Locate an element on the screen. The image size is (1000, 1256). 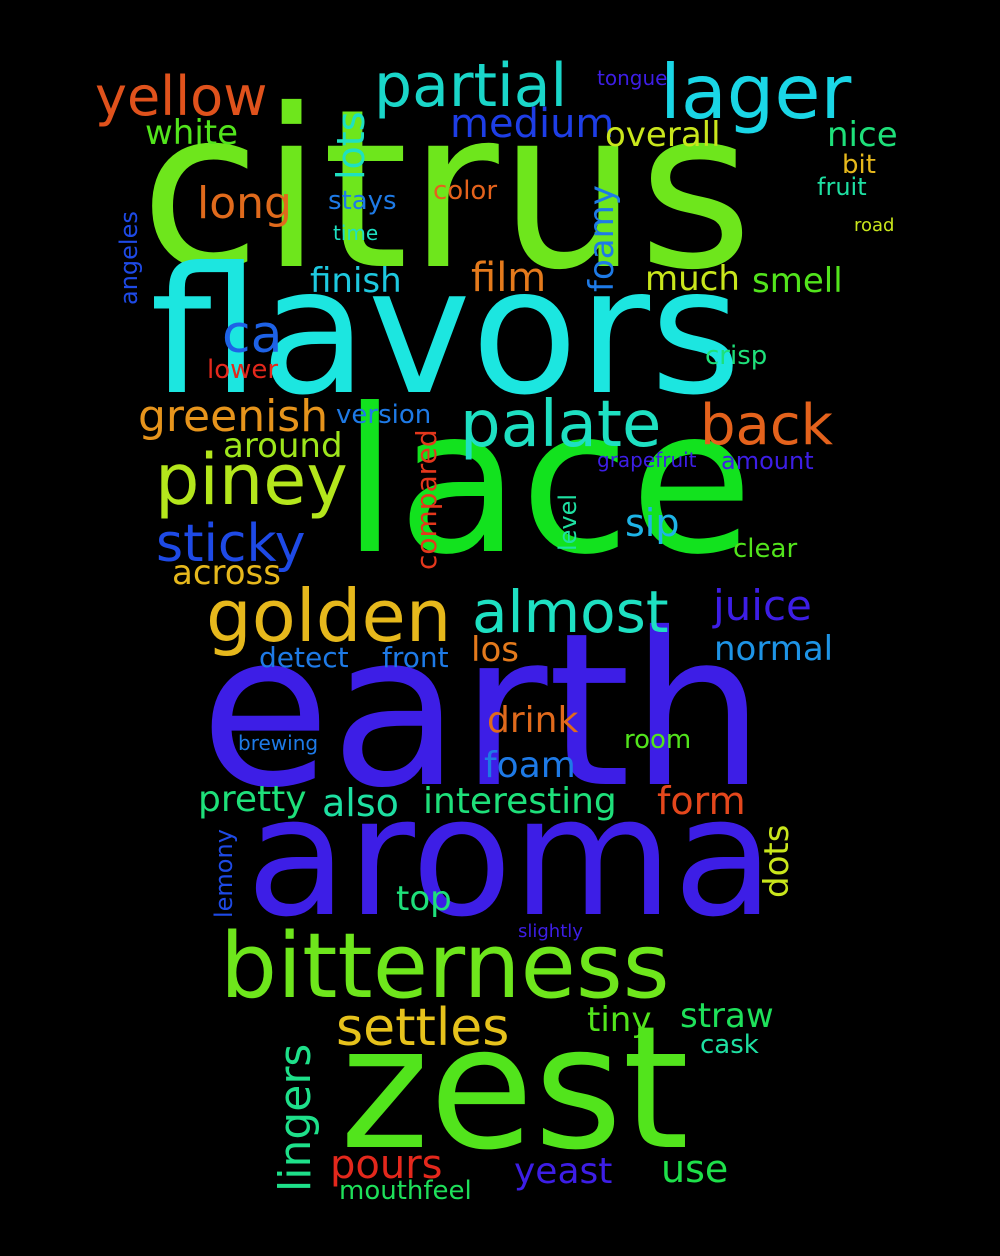
word-long: long is located at coordinates (244, 203).